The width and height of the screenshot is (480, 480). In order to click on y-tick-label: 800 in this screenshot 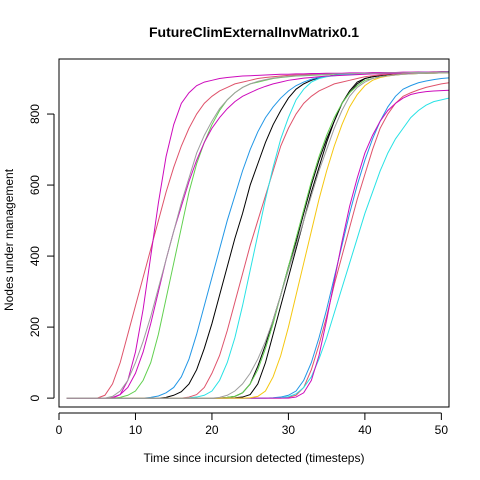, I will do `click(35, 114)`.